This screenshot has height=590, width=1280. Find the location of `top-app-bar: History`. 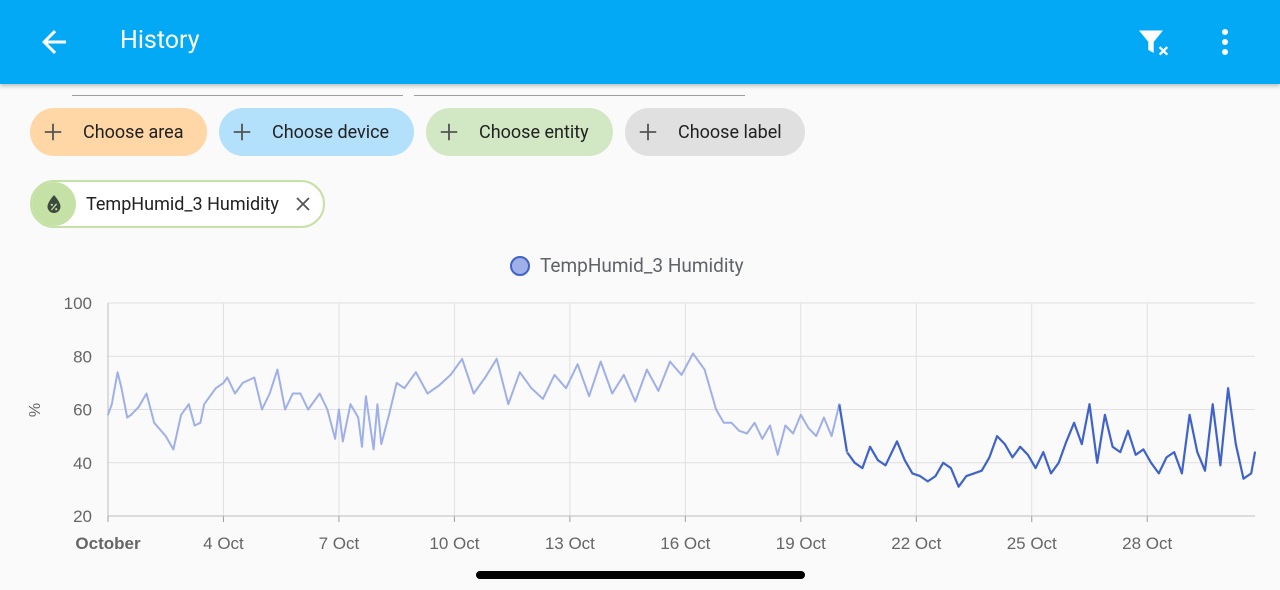

top-app-bar: History is located at coordinates (640, 42).